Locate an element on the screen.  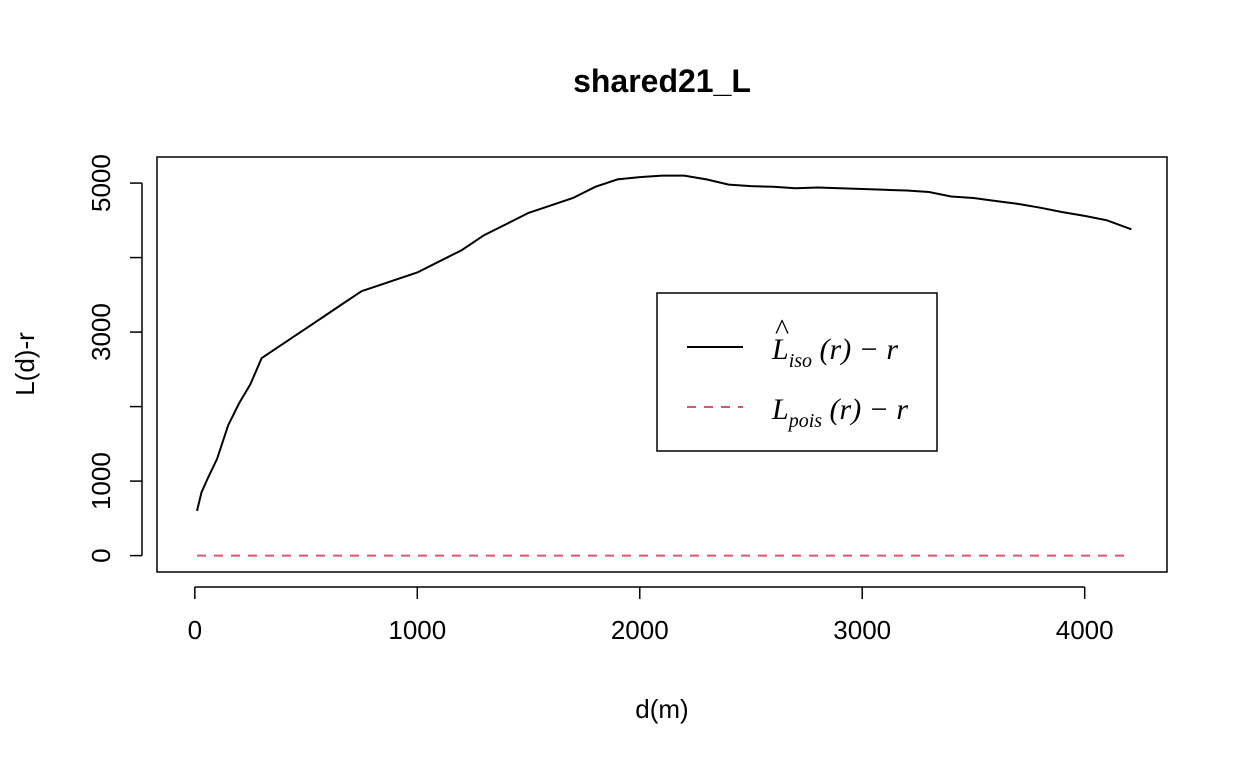
x-axis: 0 1000 2000 3000 4000 is located at coordinates (651, 615).